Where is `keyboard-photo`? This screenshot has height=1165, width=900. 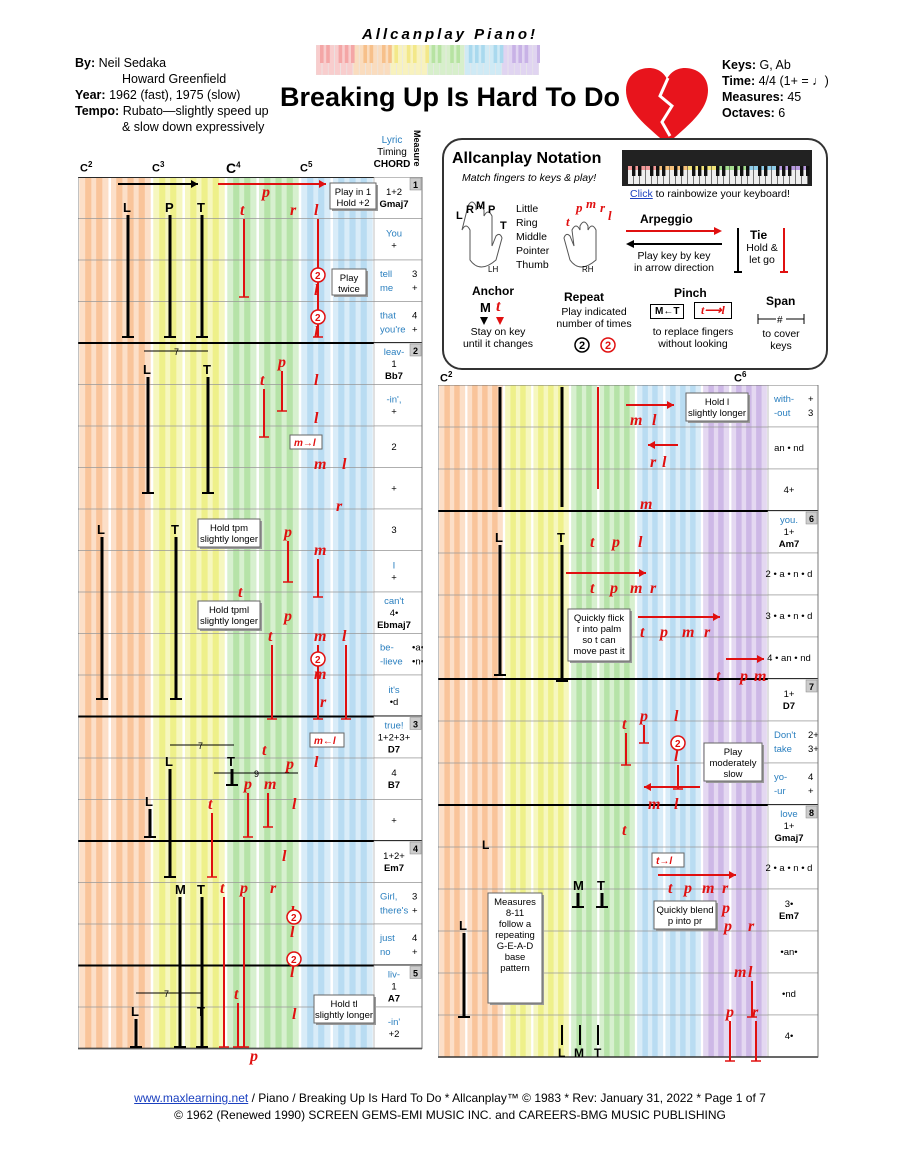 keyboard-photo is located at coordinates (717, 168).